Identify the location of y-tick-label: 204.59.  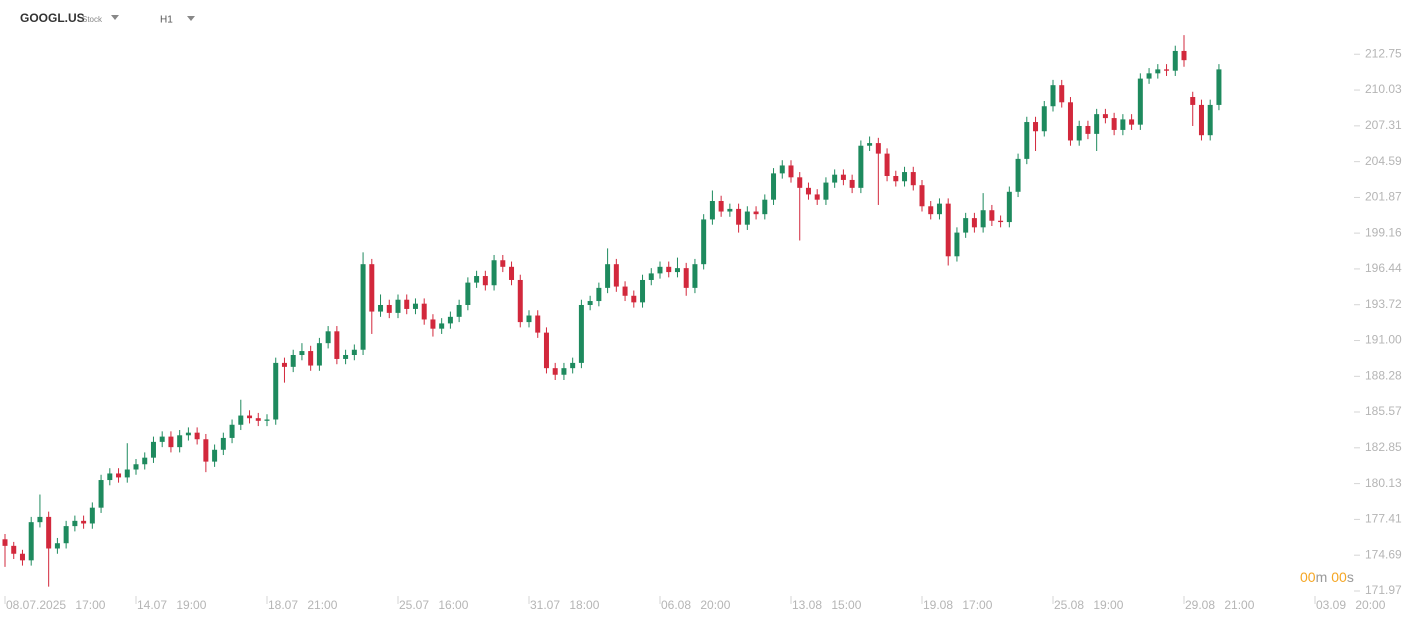
(1383, 161).